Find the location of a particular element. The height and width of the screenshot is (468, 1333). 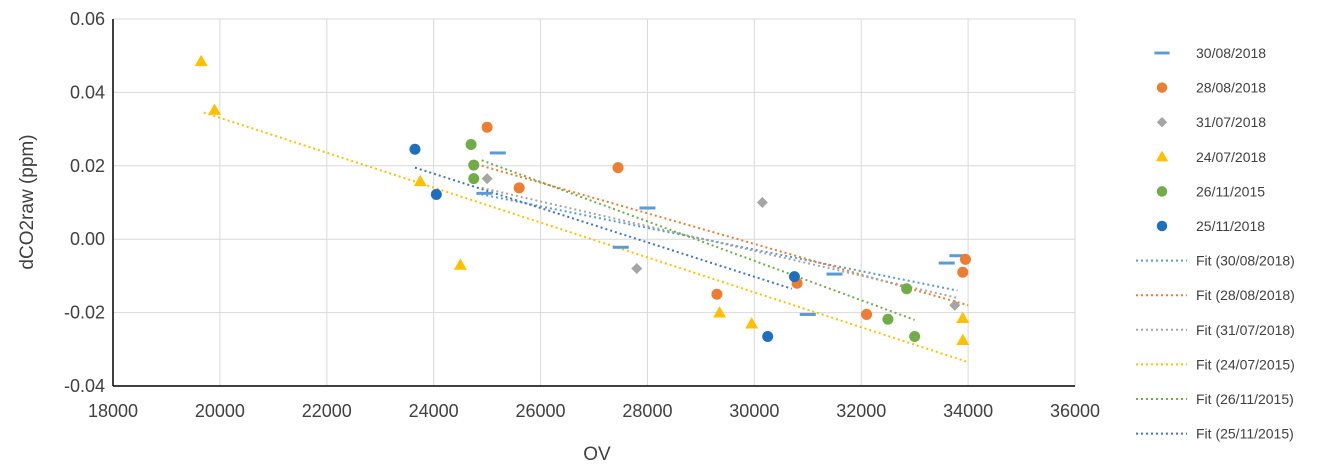

x-tick-label: 22000 is located at coordinates (327, 411).